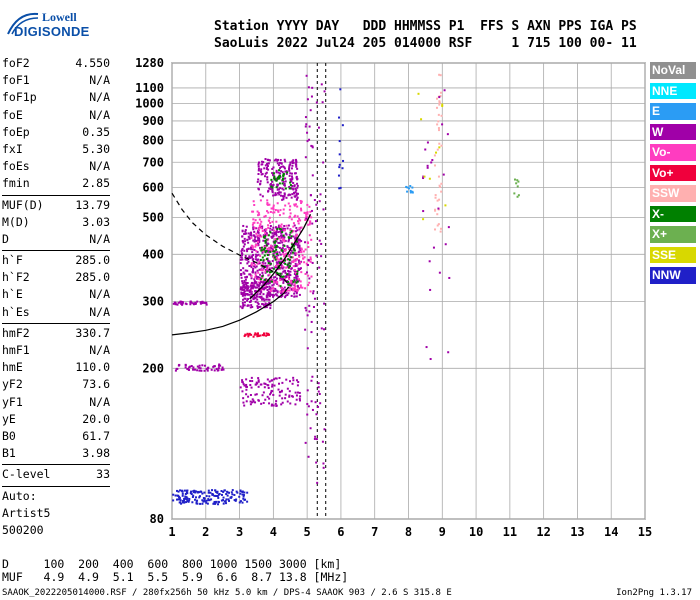 This screenshot has width=700, height=600. Describe the element at coordinates (16, 166) in the screenshot. I see `param-label: foEs` at that location.